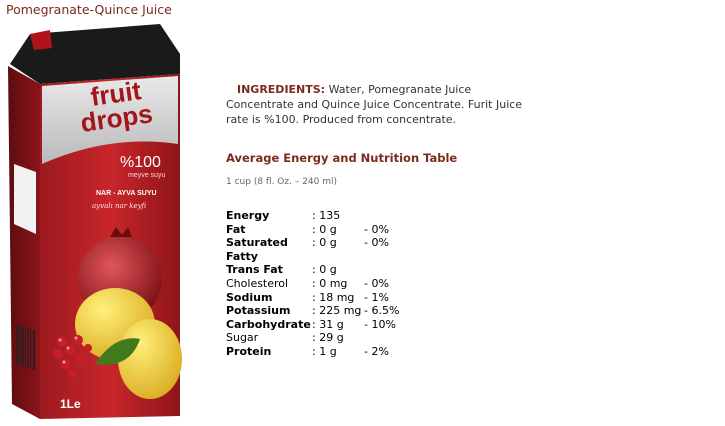  What do you see at coordinates (140, 162) in the screenshot?
I see `percent-text: %100` at bounding box center [140, 162].